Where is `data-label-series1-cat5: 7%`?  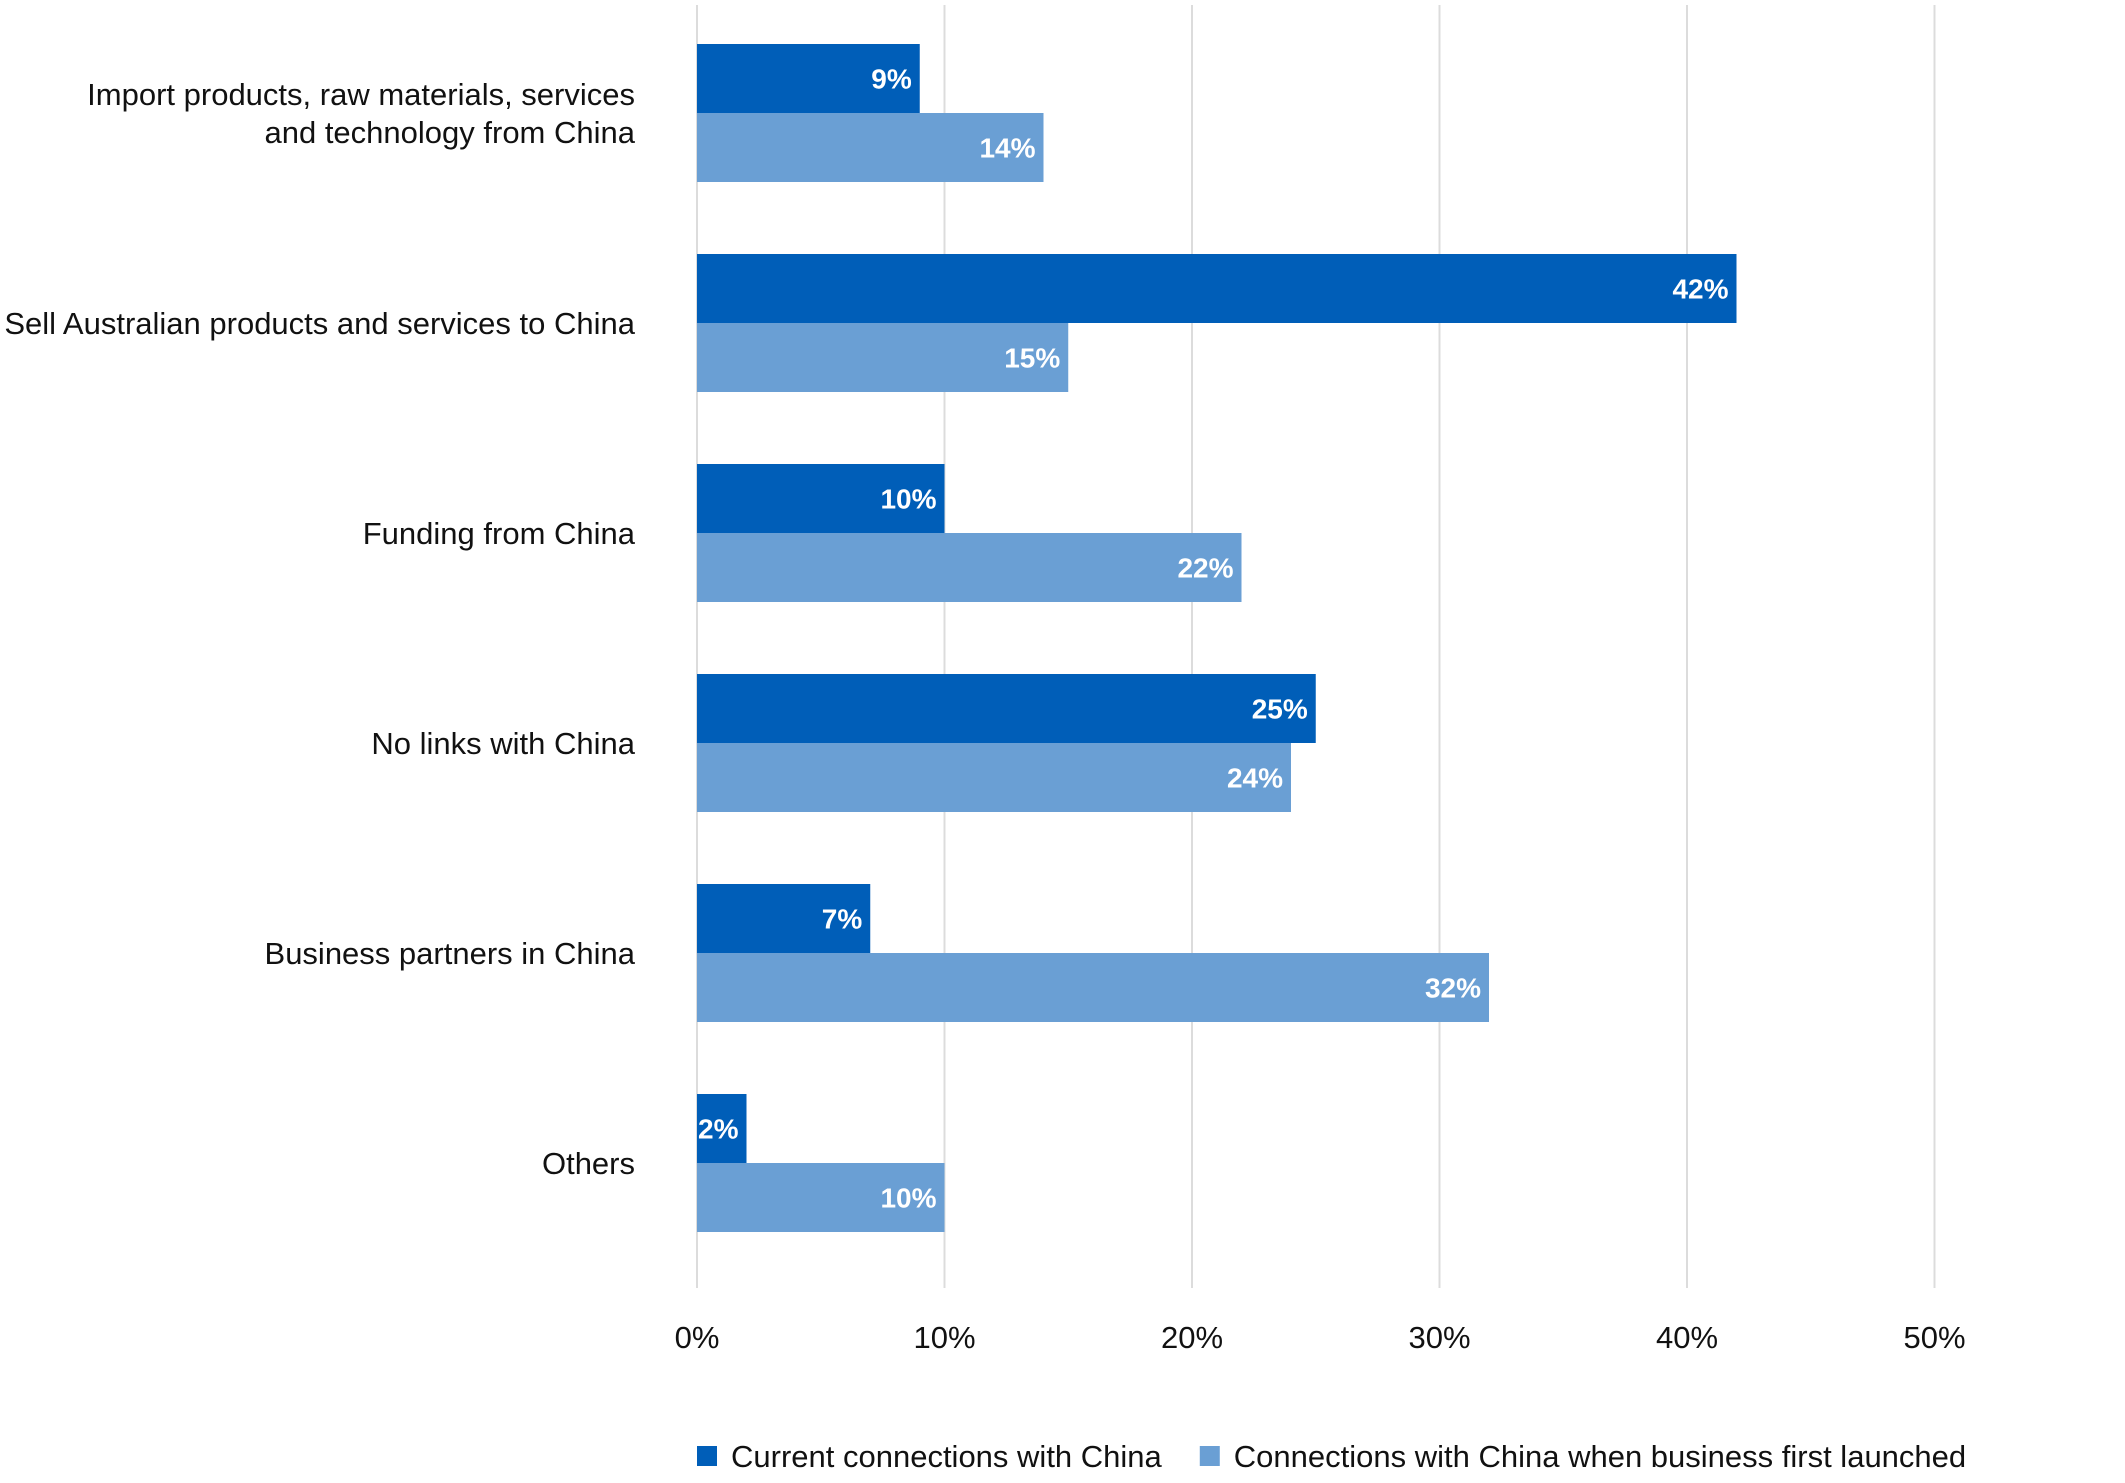
data-label-series1-cat5: 7% is located at coordinates (842, 919).